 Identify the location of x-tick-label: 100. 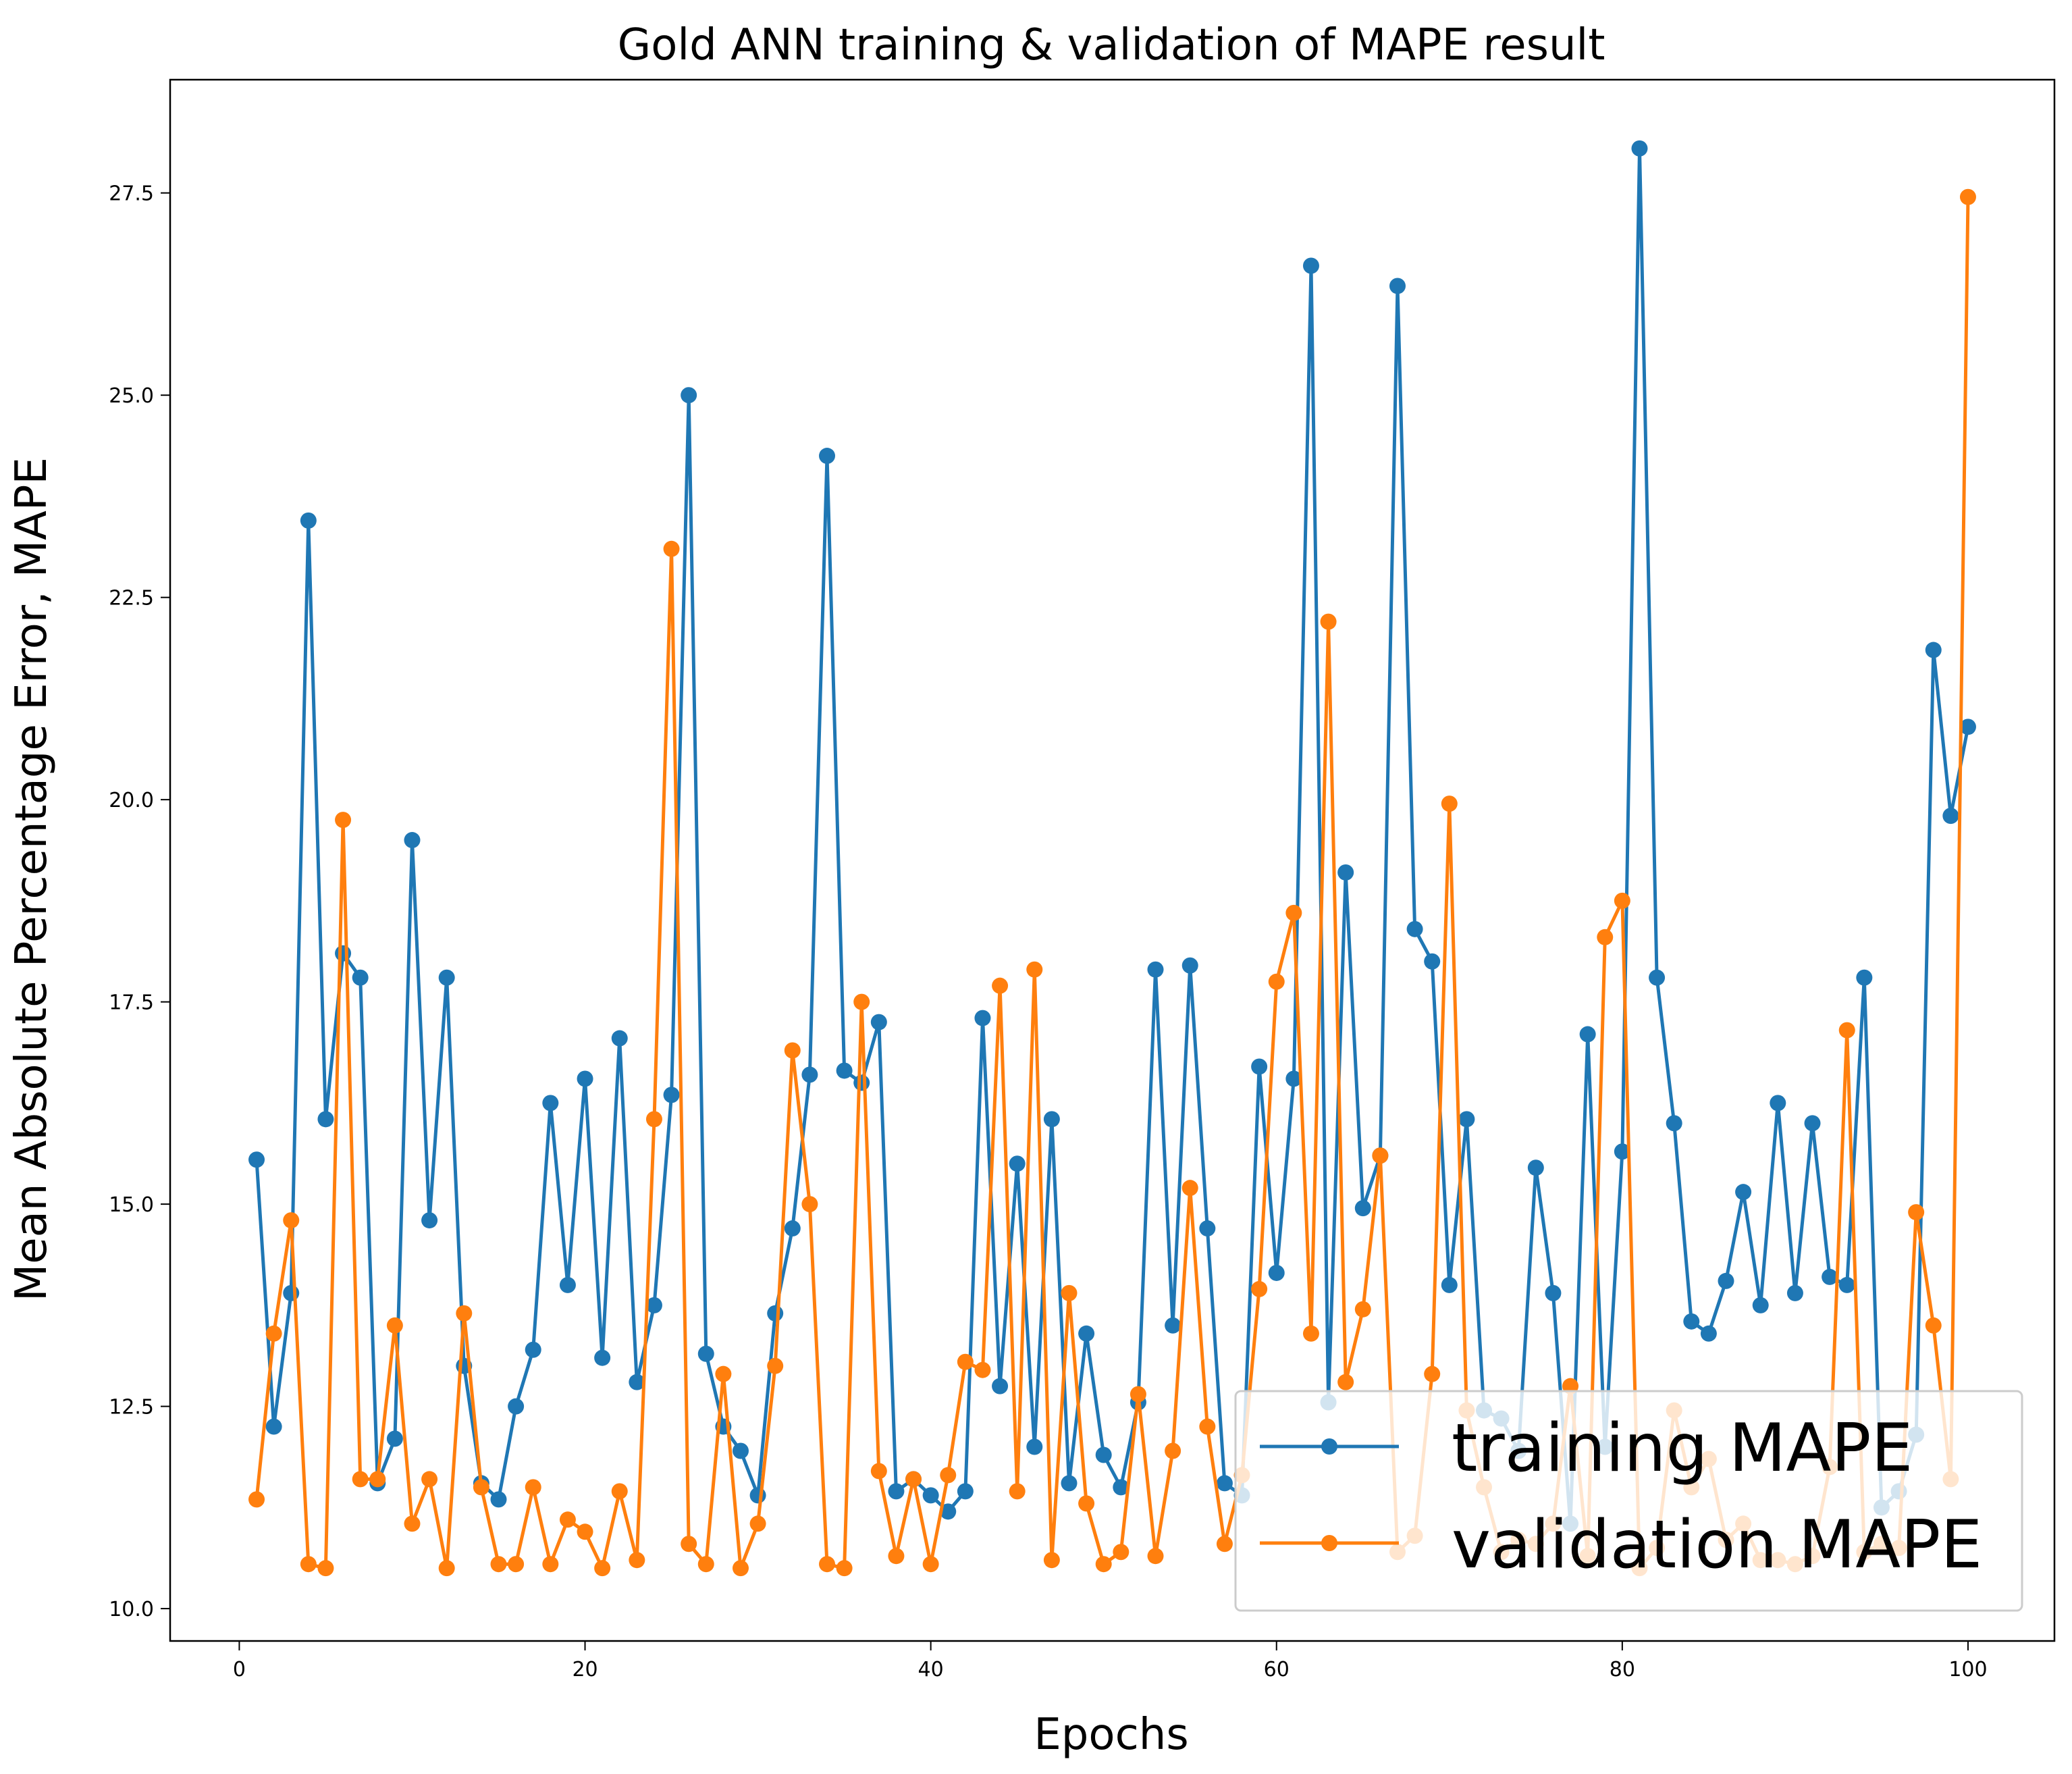
(1967, 1669).